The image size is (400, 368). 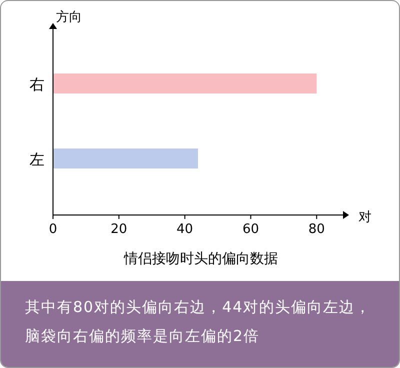 What do you see at coordinates (250, 229) in the screenshot?
I see `x-tick-label: 60` at bounding box center [250, 229].